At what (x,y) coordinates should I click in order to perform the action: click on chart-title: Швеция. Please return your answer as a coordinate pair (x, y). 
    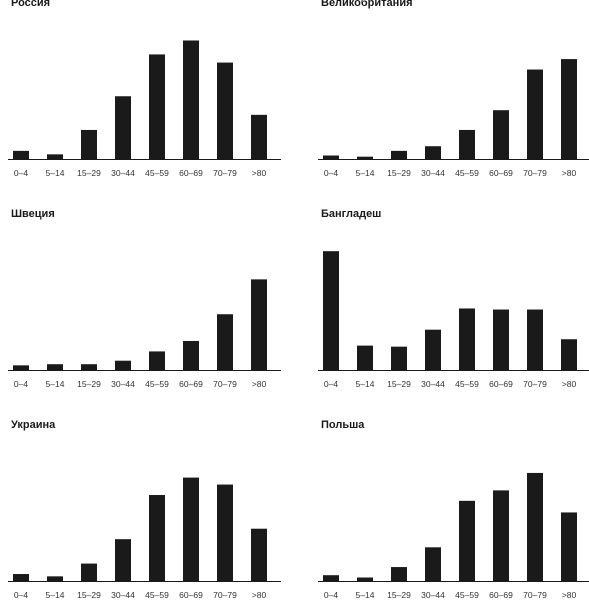
    Looking at the image, I should click on (33, 214).